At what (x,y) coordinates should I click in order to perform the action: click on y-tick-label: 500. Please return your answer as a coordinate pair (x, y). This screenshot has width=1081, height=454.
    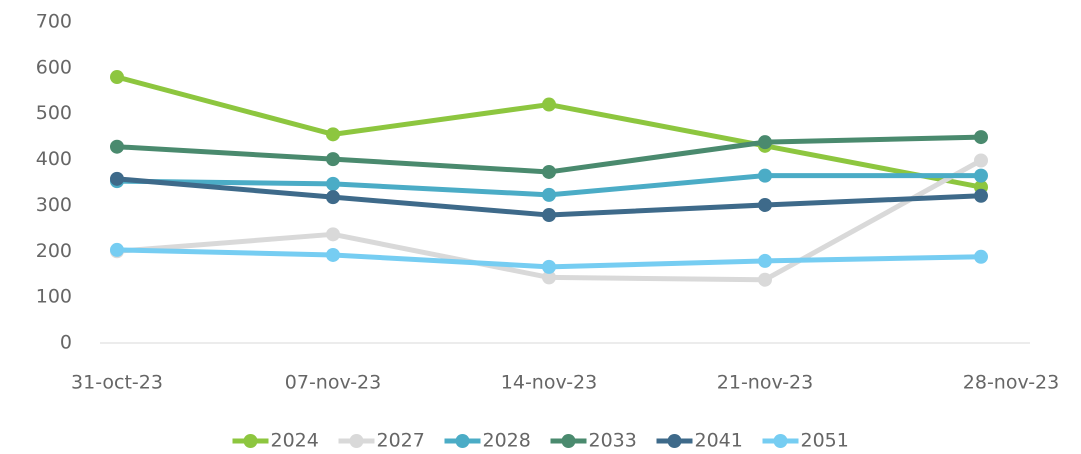
    Looking at the image, I should click on (54, 113).